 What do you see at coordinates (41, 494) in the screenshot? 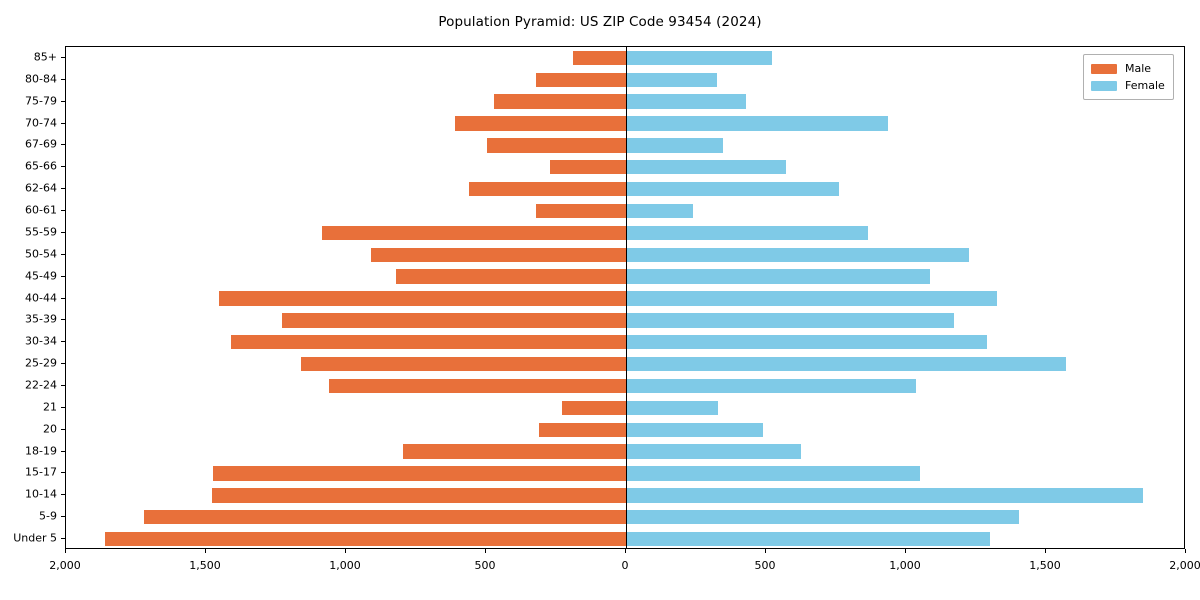
I see `y-axis-tick-label: 10-14` at bounding box center [41, 494].